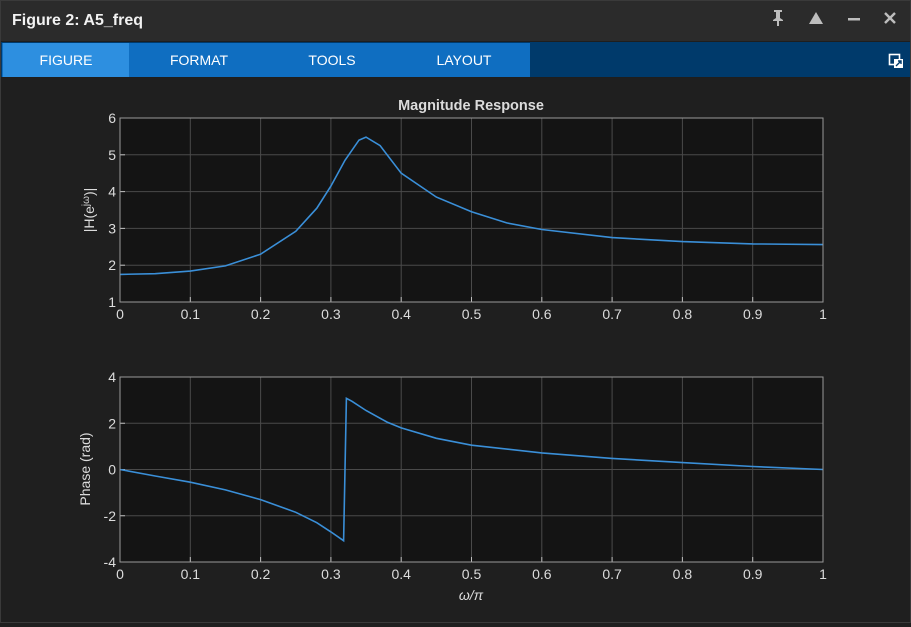  What do you see at coordinates (332, 60) in the screenshot?
I see `tab-tools: TOOLS` at bounding box center [332, 60].